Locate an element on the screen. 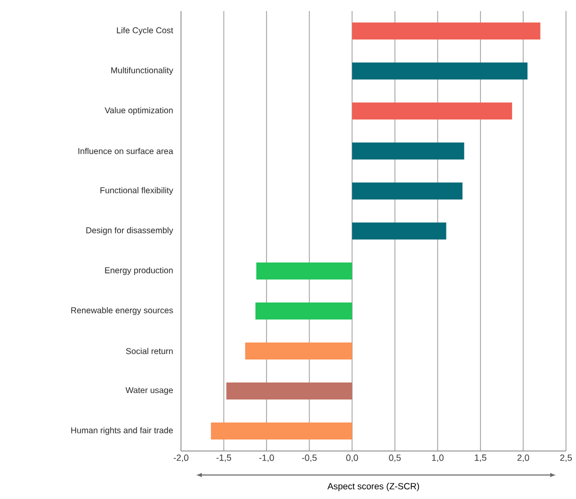  x-tick-label: 2,5 is located at coordinates (566, 458).